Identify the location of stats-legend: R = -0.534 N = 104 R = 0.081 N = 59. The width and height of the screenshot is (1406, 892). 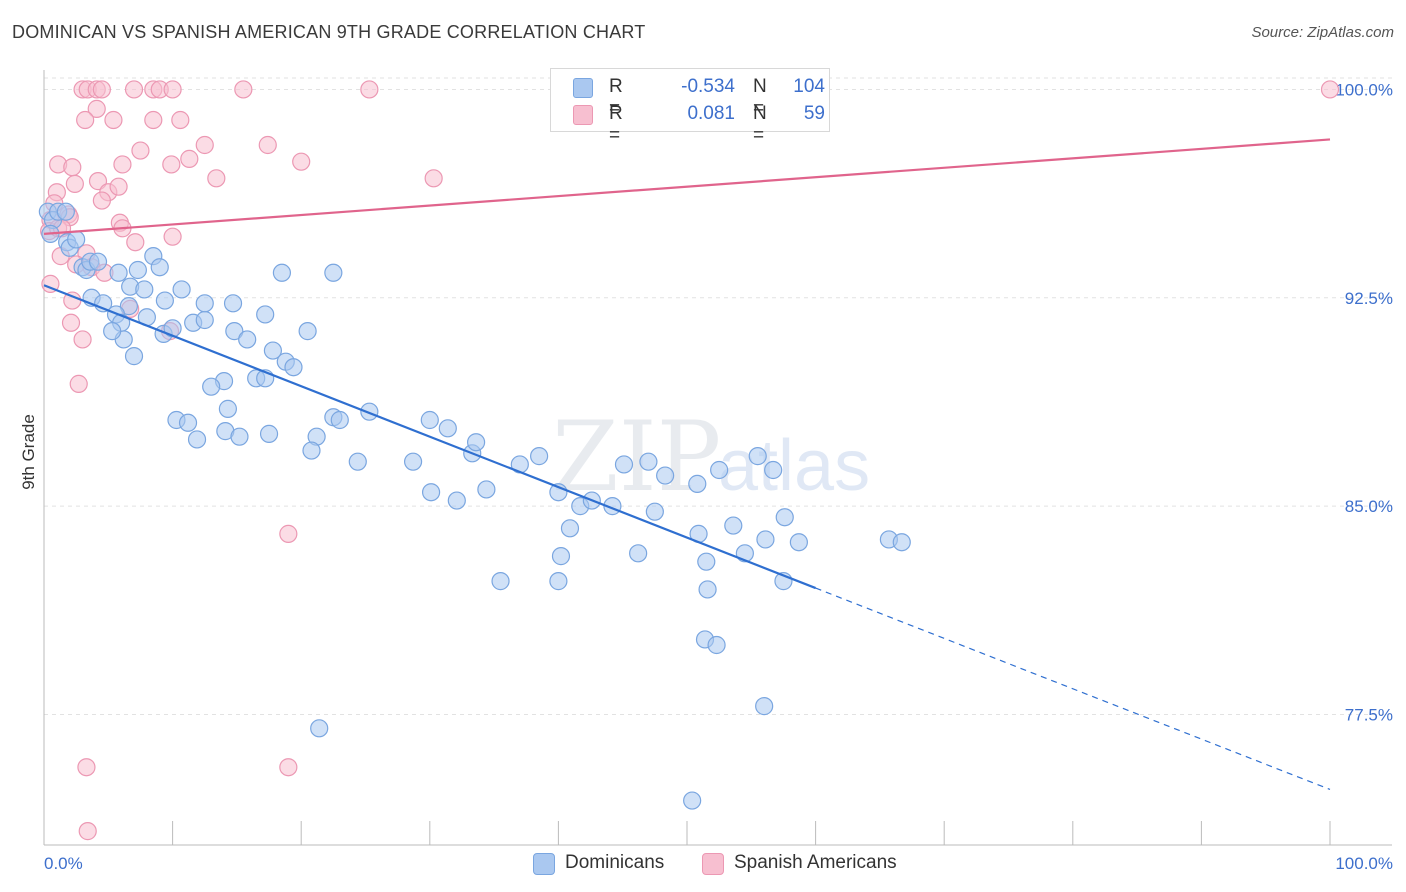
(690, 107).